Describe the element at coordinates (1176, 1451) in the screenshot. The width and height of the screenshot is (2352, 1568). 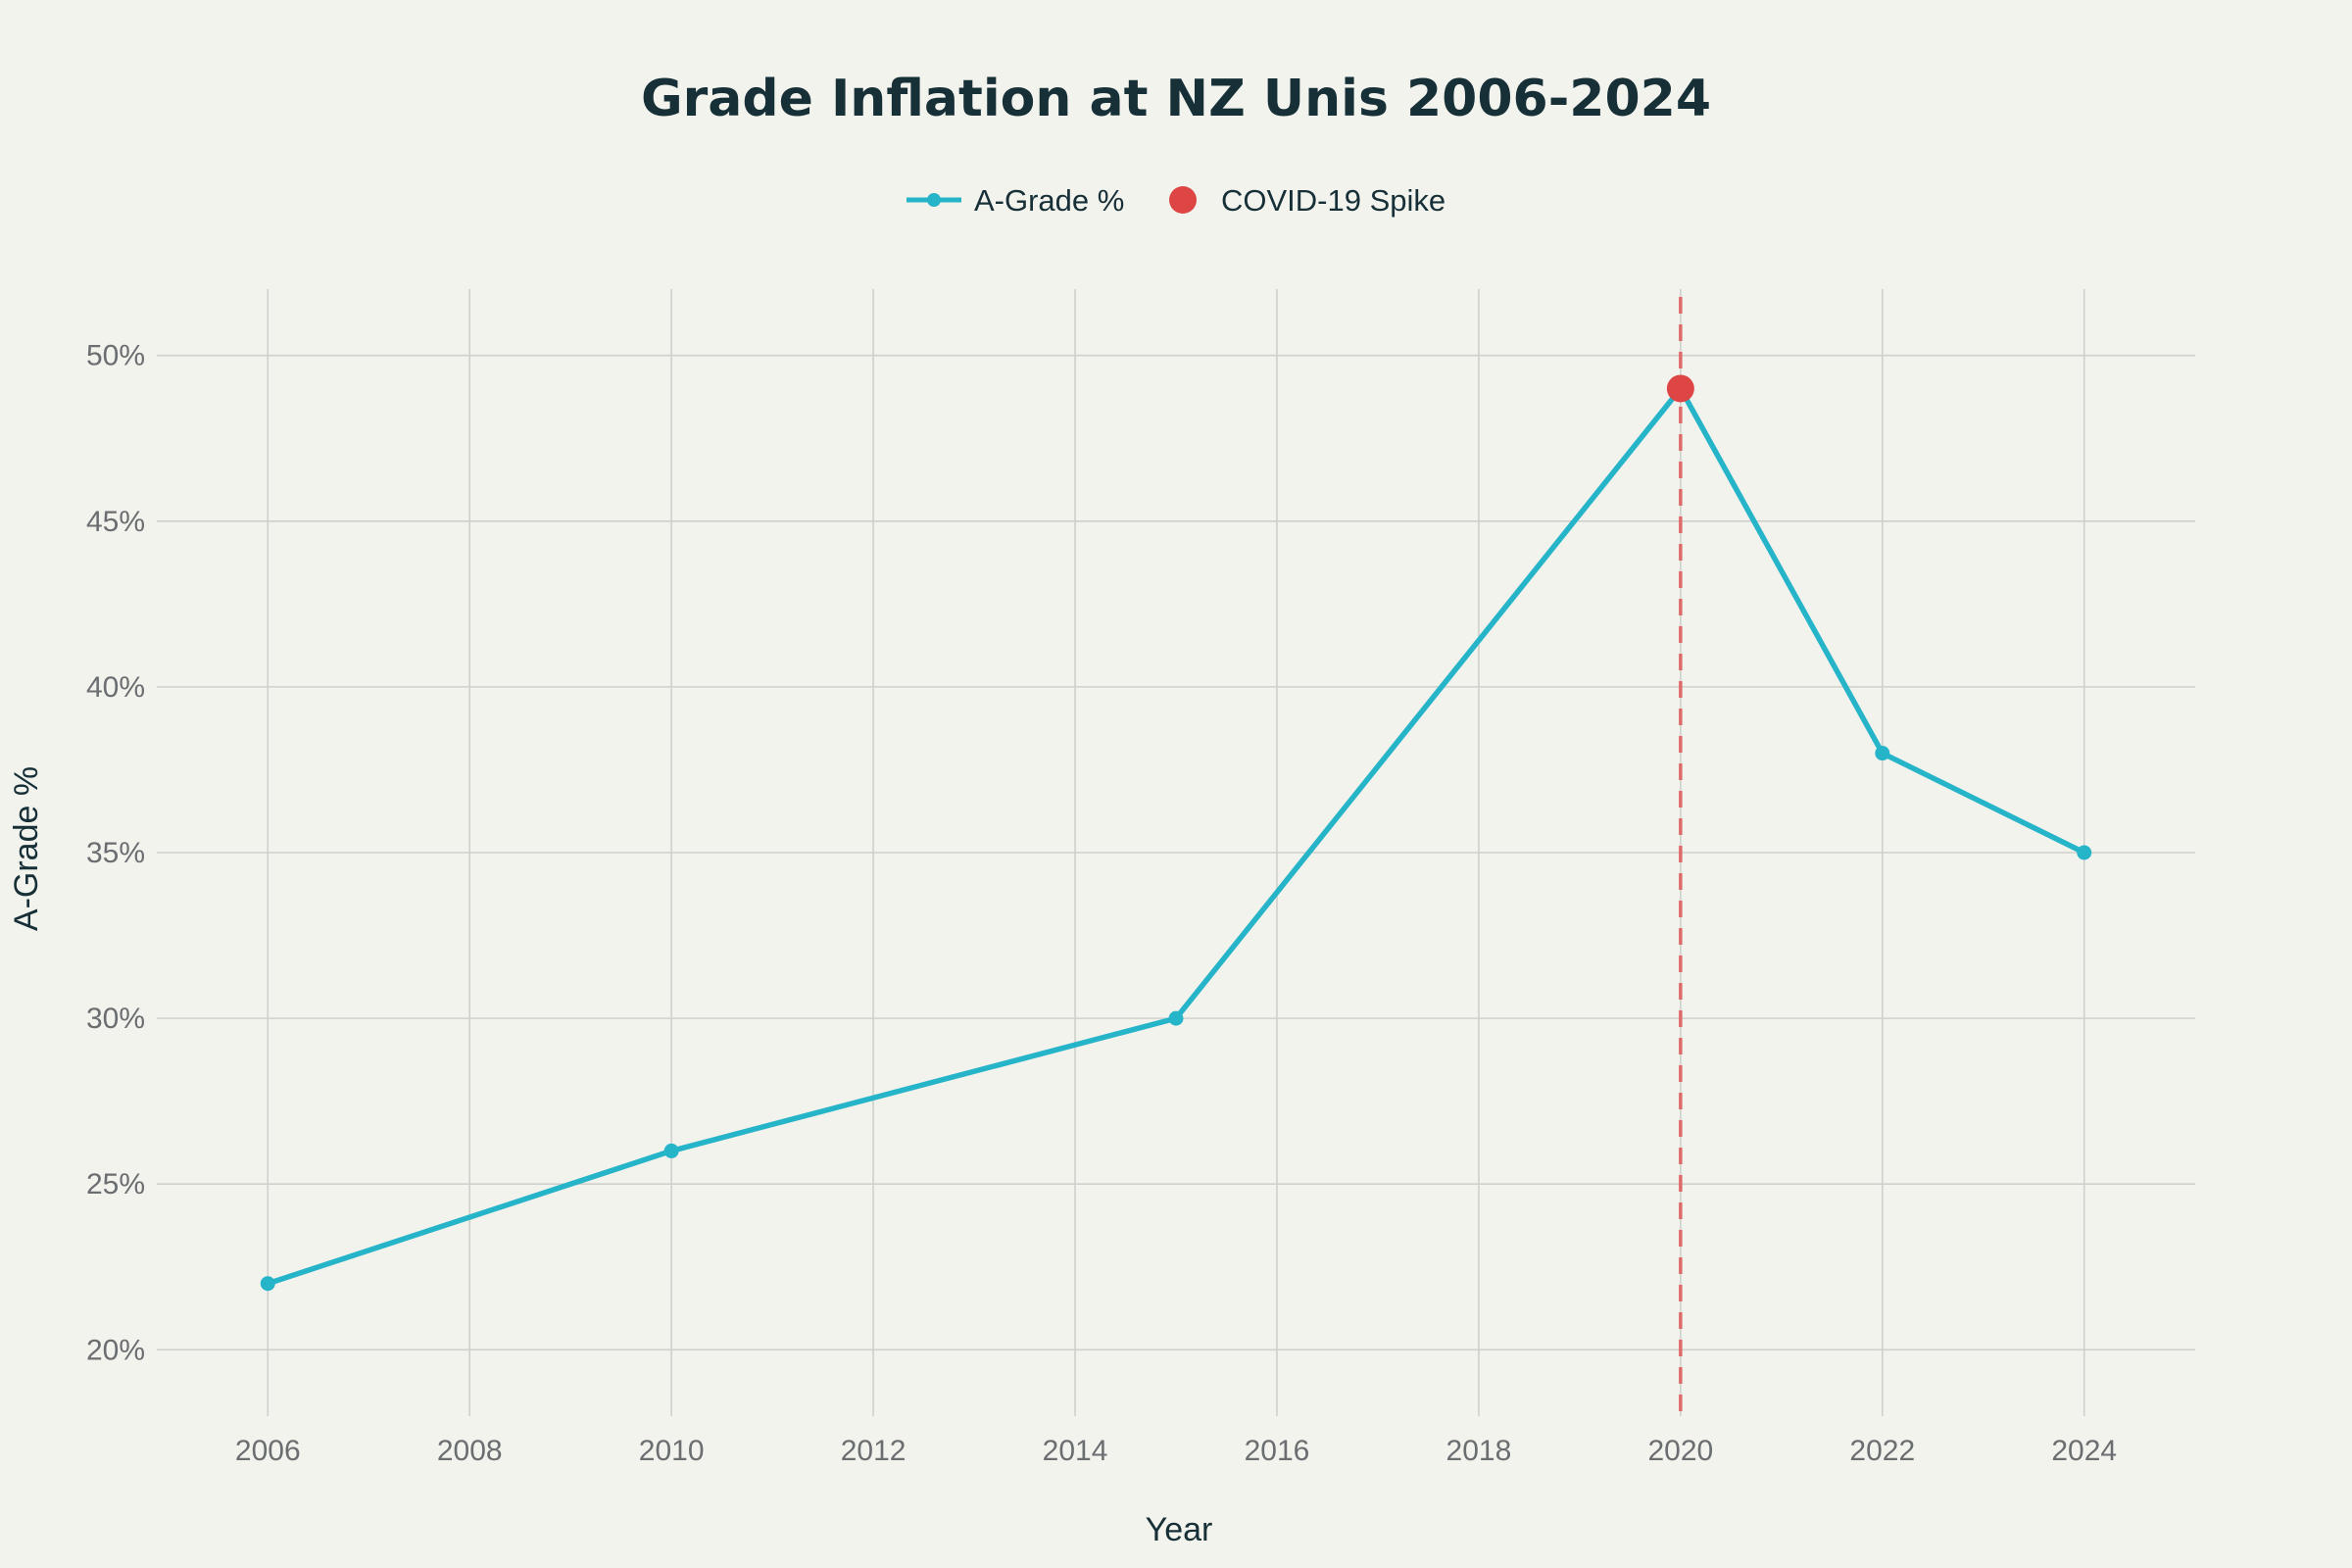
I see `x-axis: 2006 2008 2010 2012 2014 2016 2018 2020 2022 2024` at that location.